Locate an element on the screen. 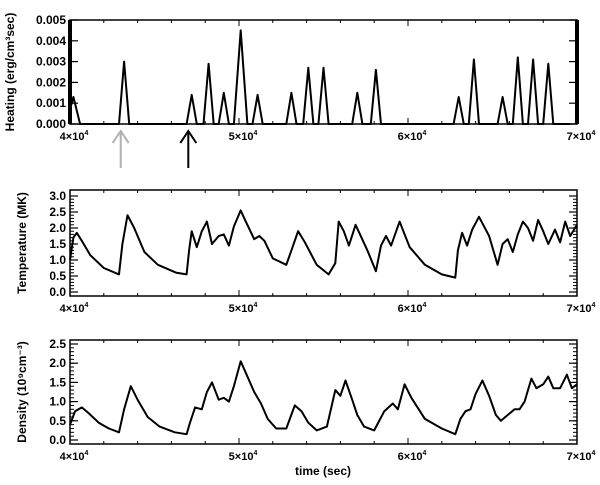  y-tick-label: 0.003 is located at coordinates (51, 62).